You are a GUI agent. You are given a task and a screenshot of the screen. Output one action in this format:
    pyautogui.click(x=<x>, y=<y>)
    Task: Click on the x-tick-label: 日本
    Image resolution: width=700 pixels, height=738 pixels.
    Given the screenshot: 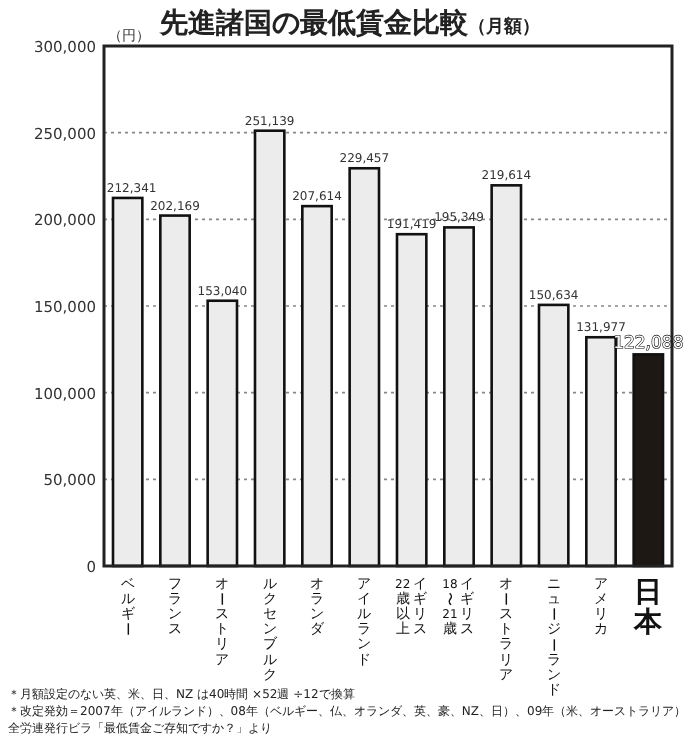 What is the action you would take?
    pyautogui.click(x=648, y=608)
    